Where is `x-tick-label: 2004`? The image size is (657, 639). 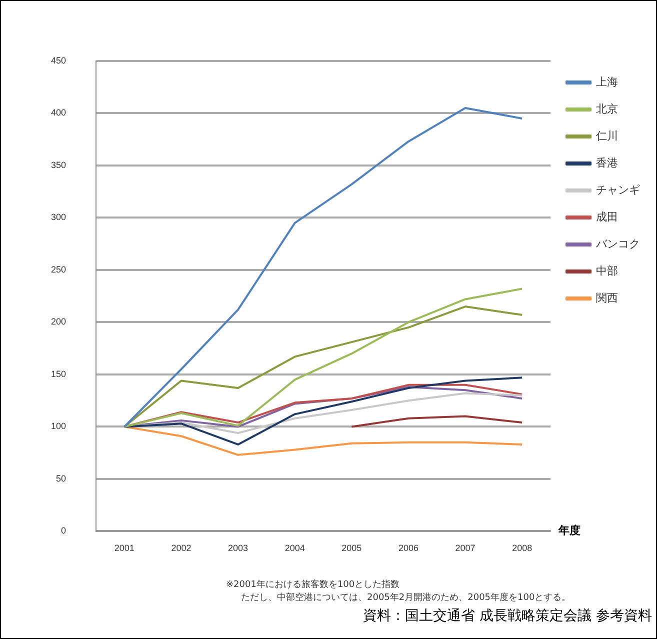
x-tick-label: 2004 is located at coordinates (294, 548).